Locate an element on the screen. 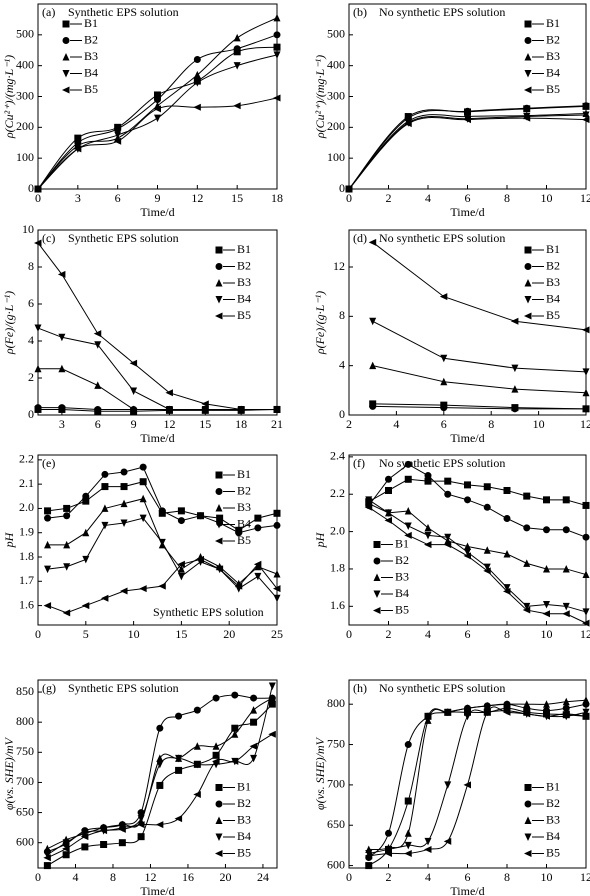 The image size is (590, 896). y-tick-label: 8 is located at coordinates (31, 266).